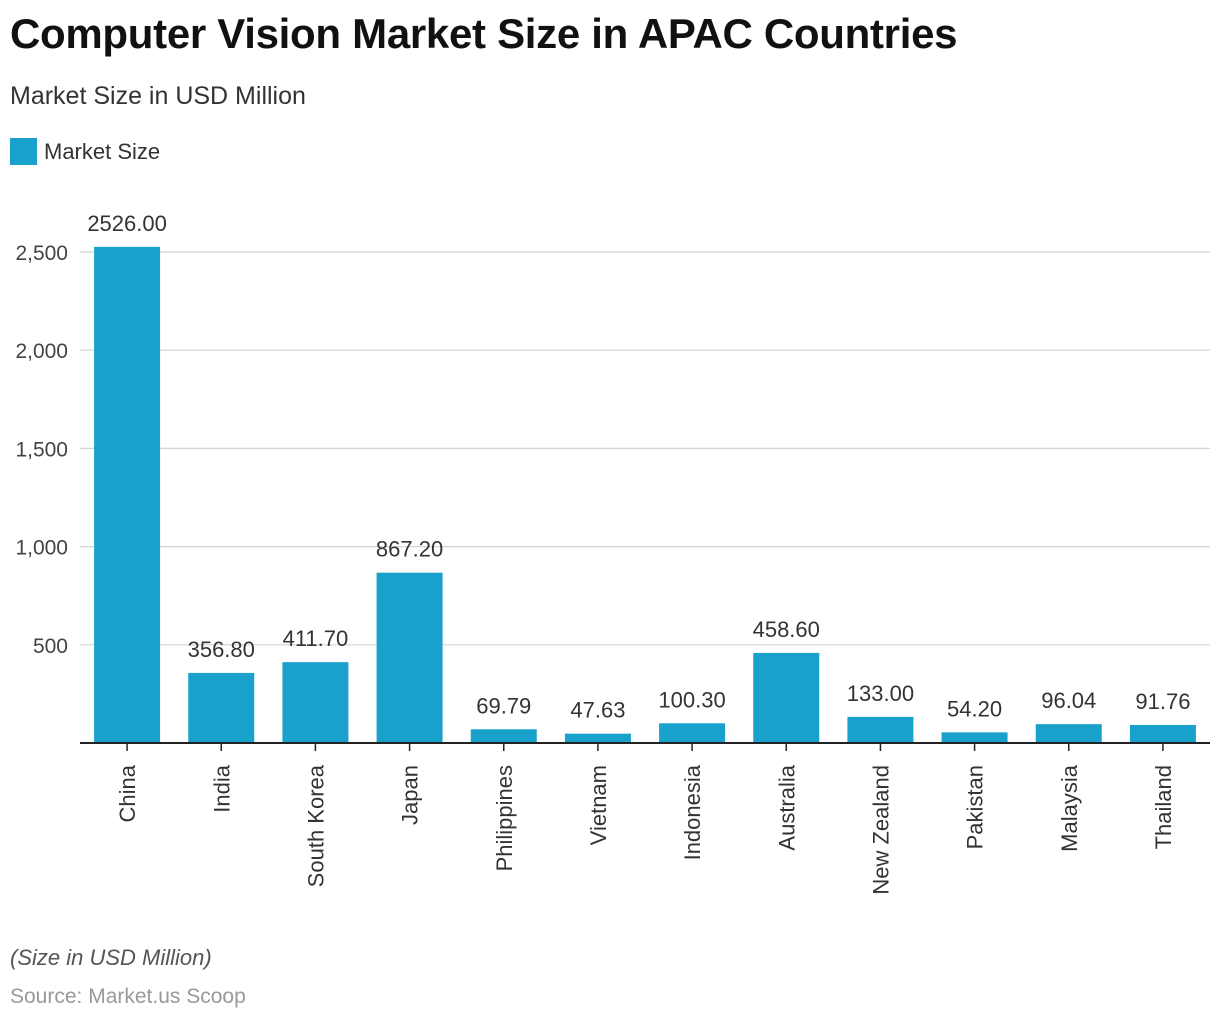 This screenshot has height=1020, width=1220. I want to click on x-tick-label: South Korea, so click(315, 825).